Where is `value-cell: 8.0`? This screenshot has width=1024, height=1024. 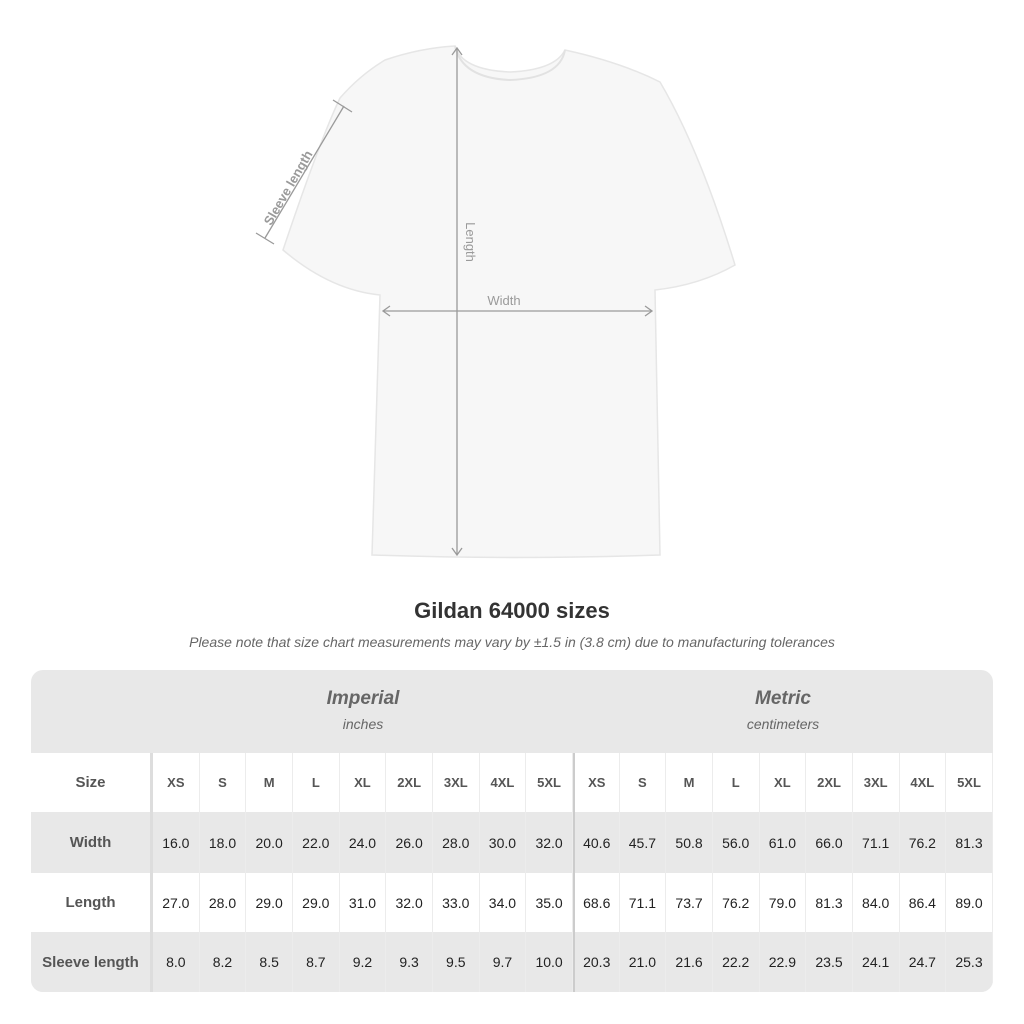 value-cell: 8.0 is located at coordinates (176, 962).